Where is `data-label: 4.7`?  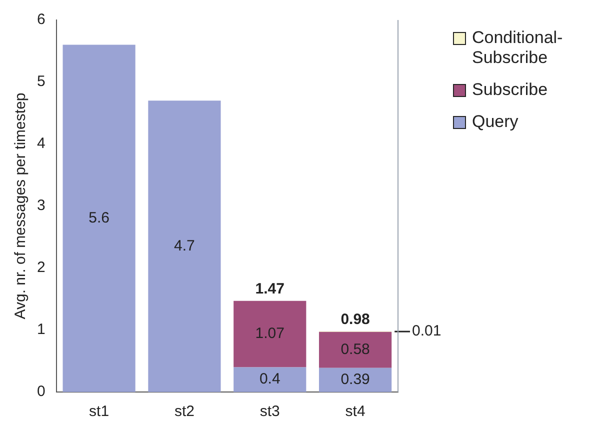
data-label: 4.7 is located at coordinates (184, 245).